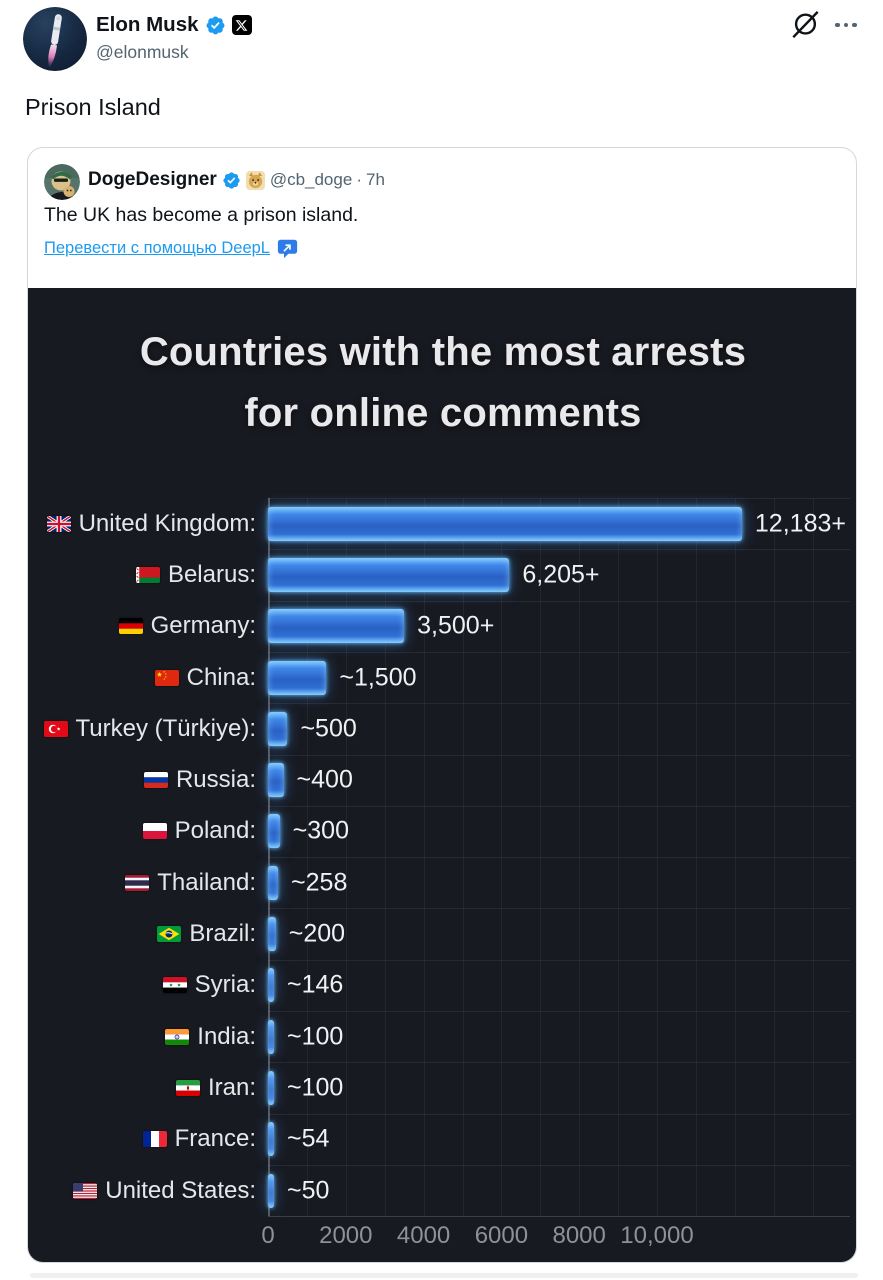  I want to click on value-label: ~200, so click(317, 933).